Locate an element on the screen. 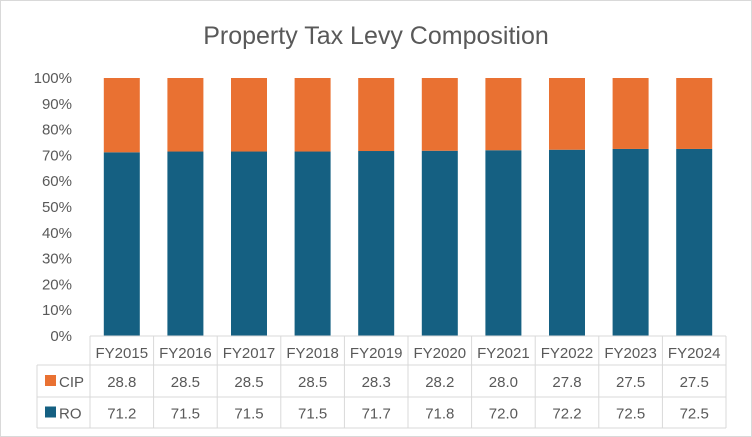  bar-ro-fy2020 is located at coordinates (439, 243).